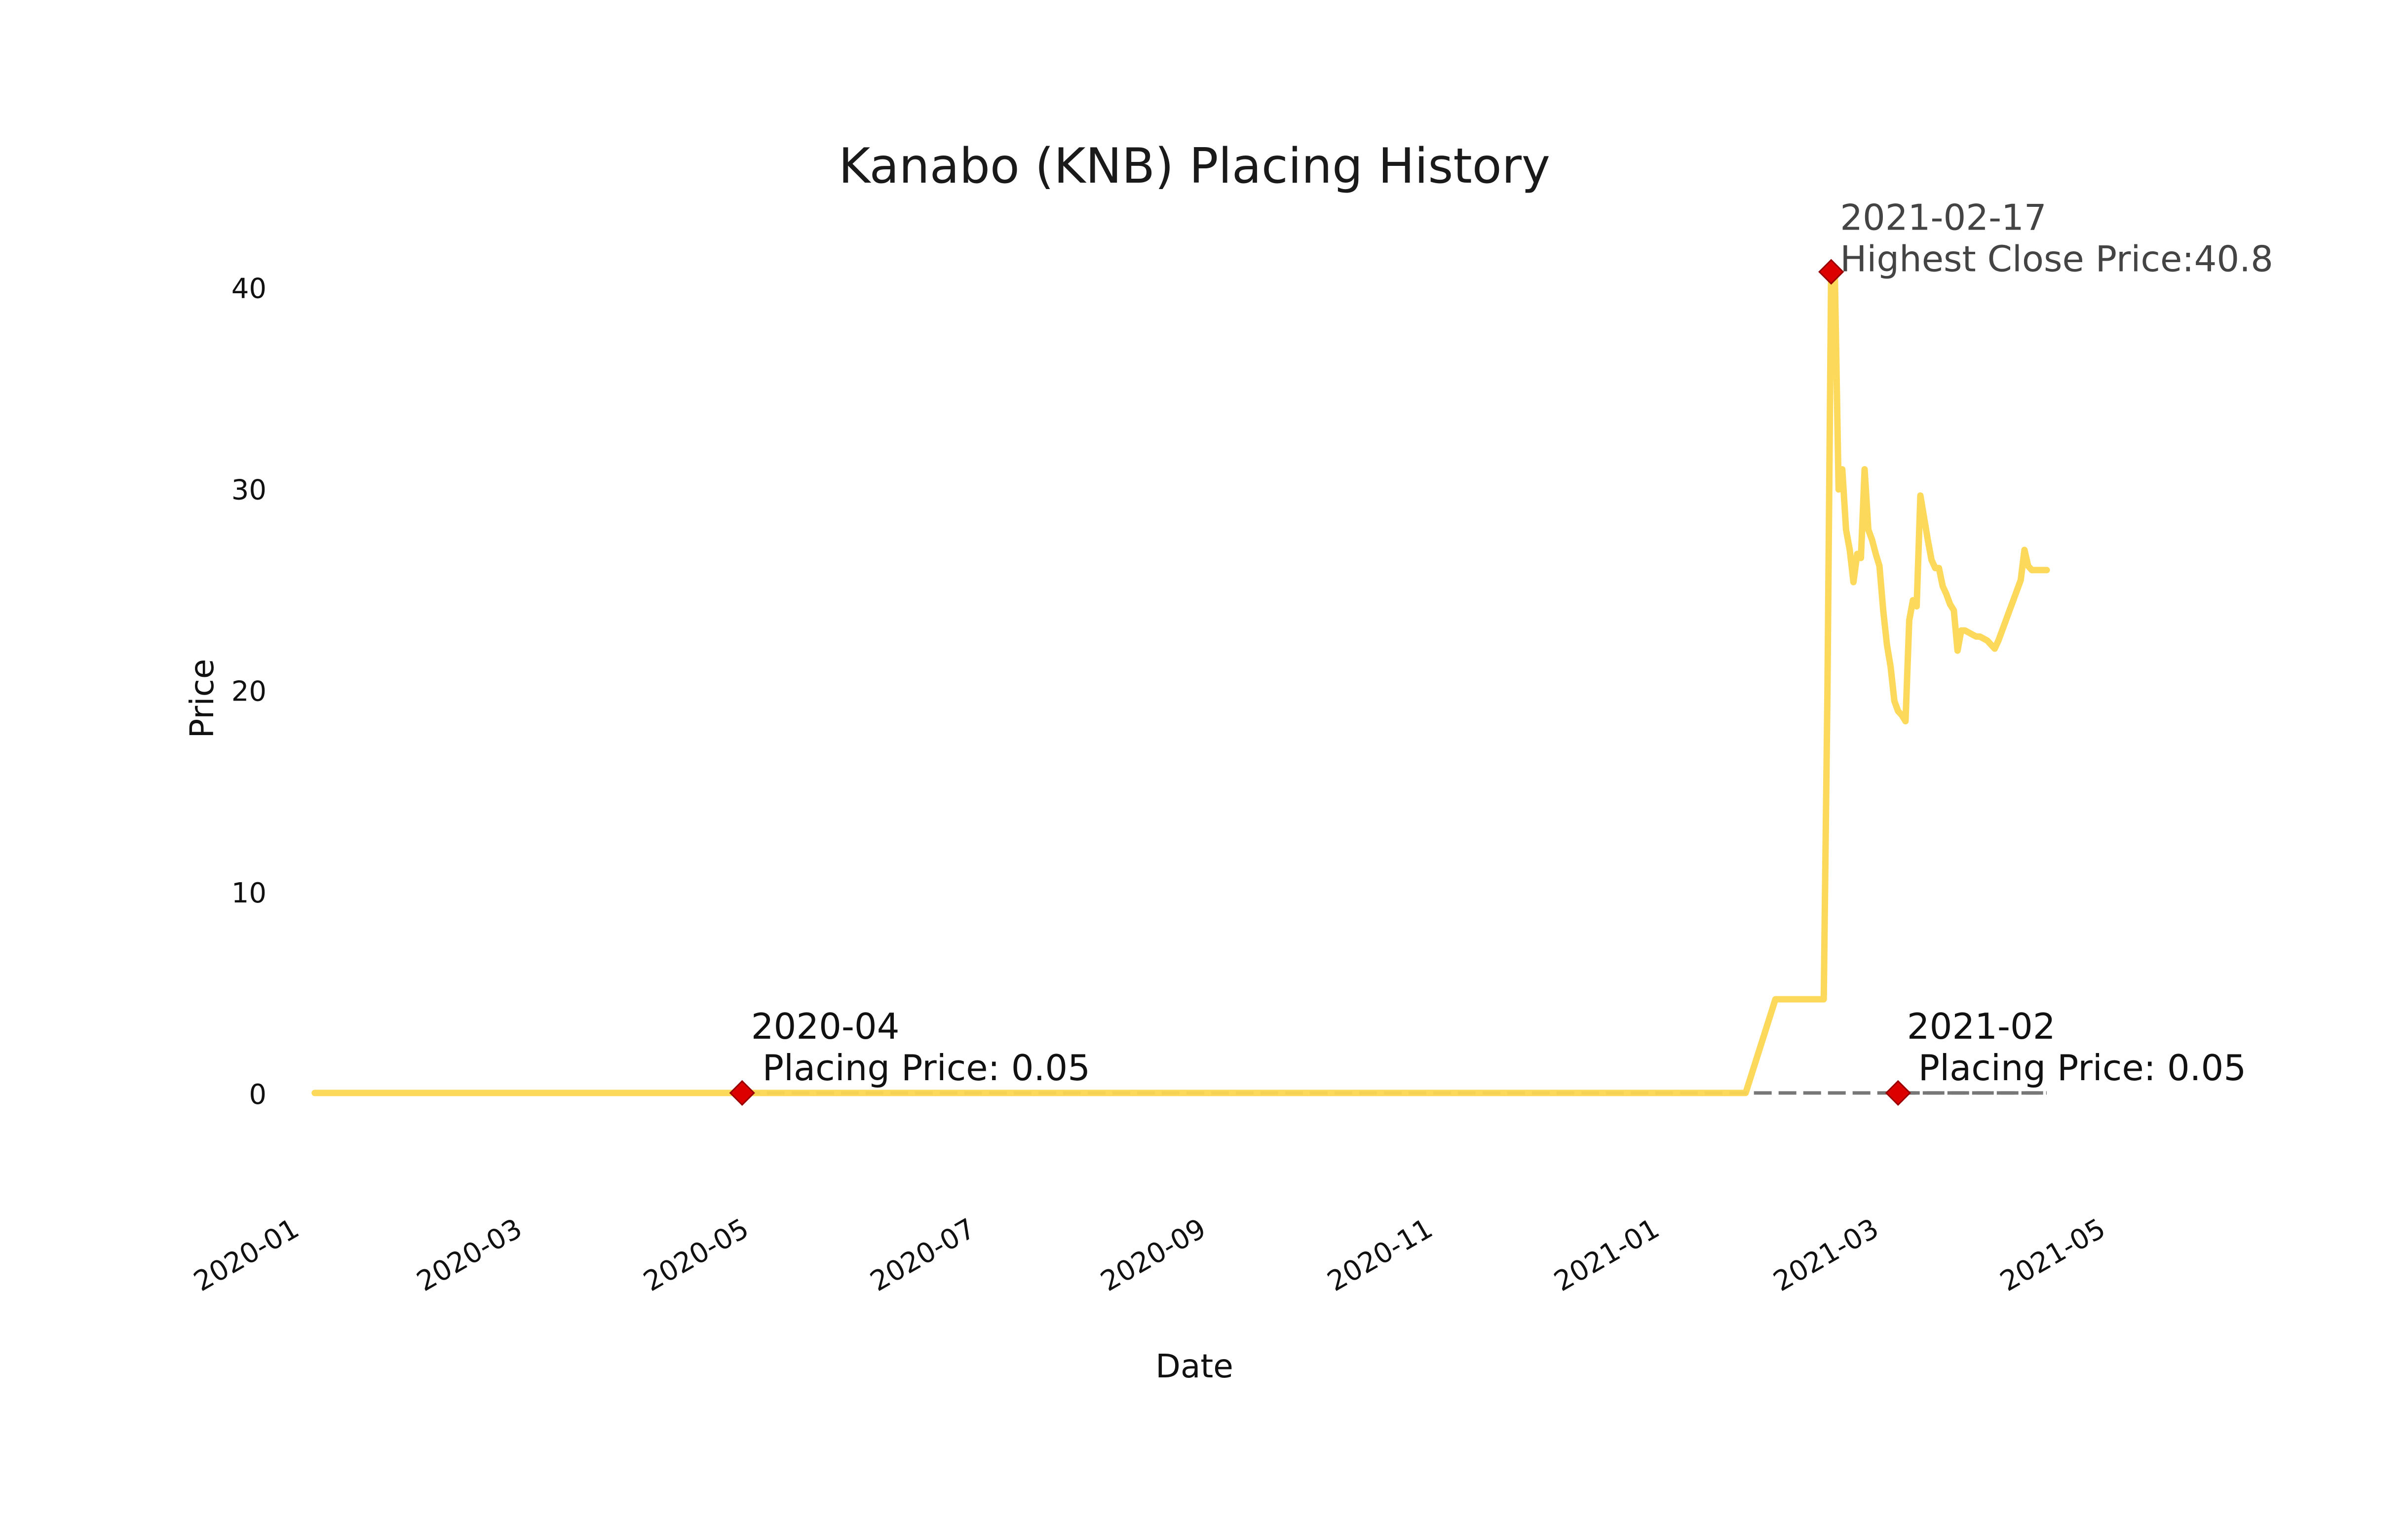  I want to click on y-axis-label: Price, so click(202, 699).